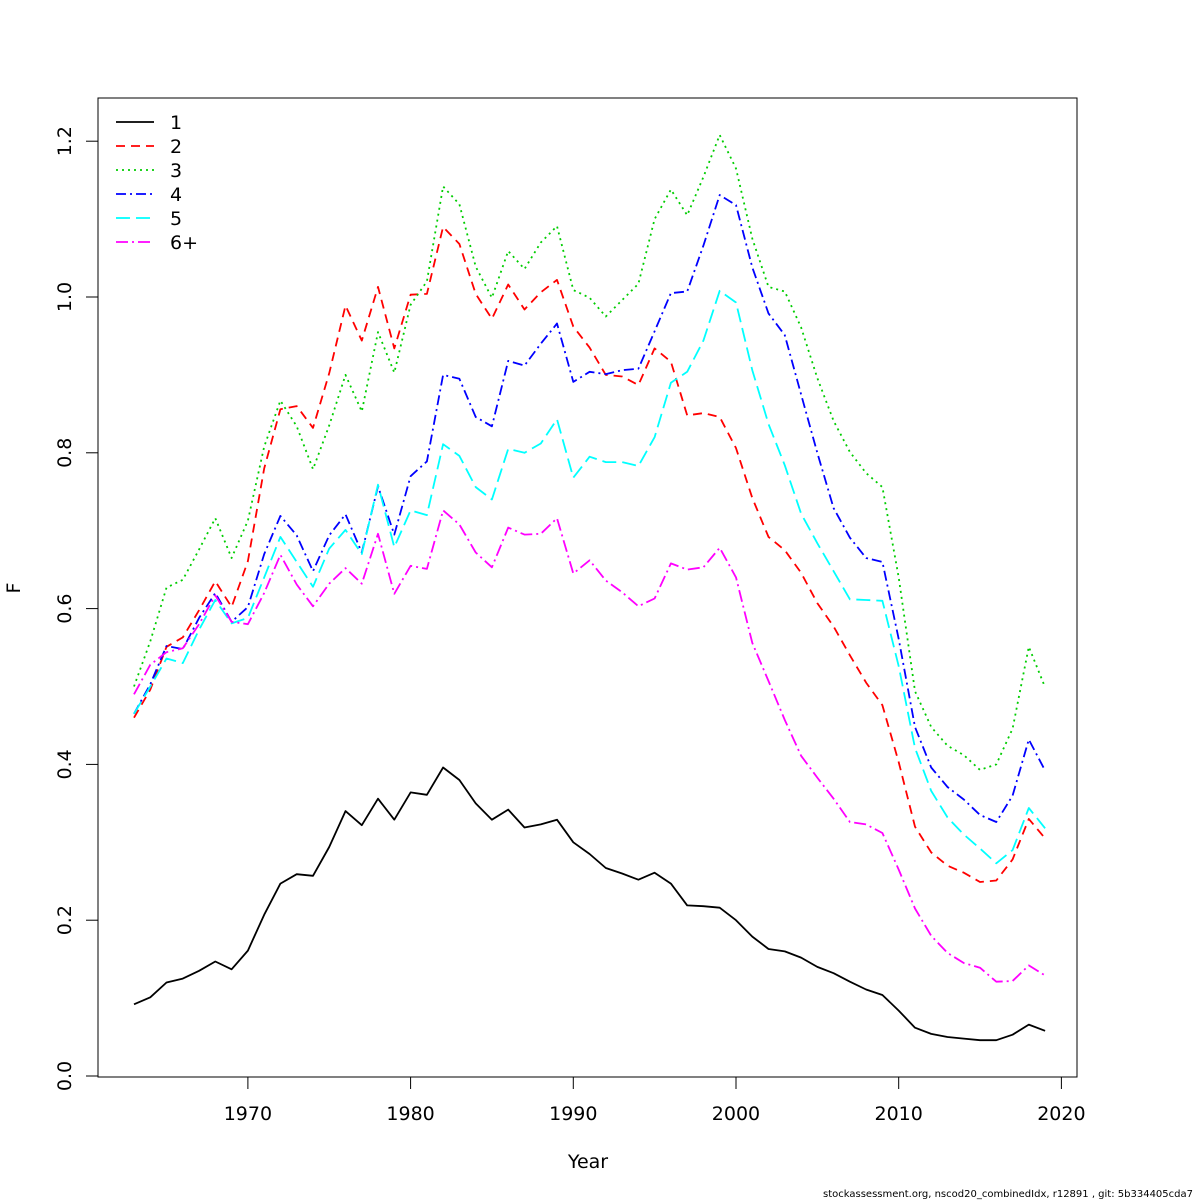  Describe the element at coordinates (65, 453) in the screenshot. I see `y-tick-label: 0.8` at that location.